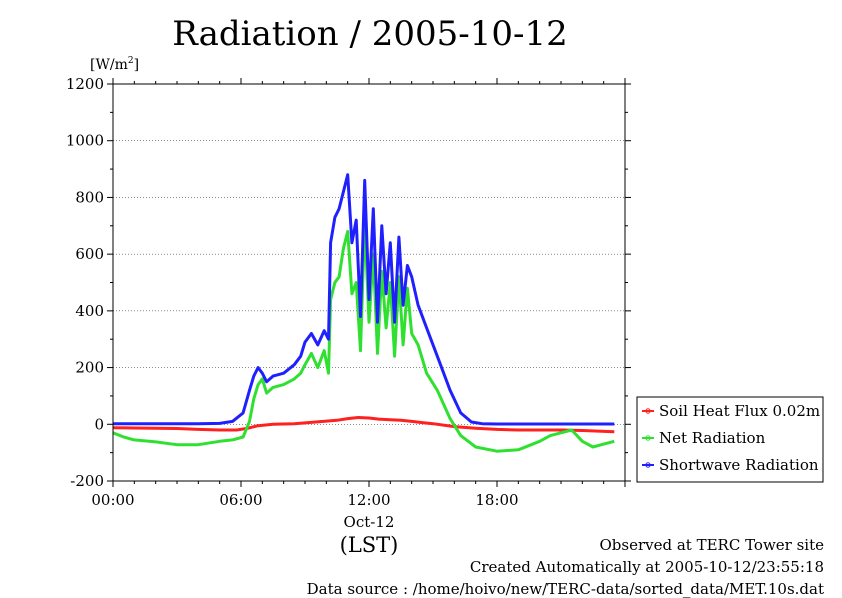 Image resolution: width=842 pixels, height=598 pixels. Describe the element at coordinates (99, 424) in the screenshot. I see `y-tick-label: 0` at that location.